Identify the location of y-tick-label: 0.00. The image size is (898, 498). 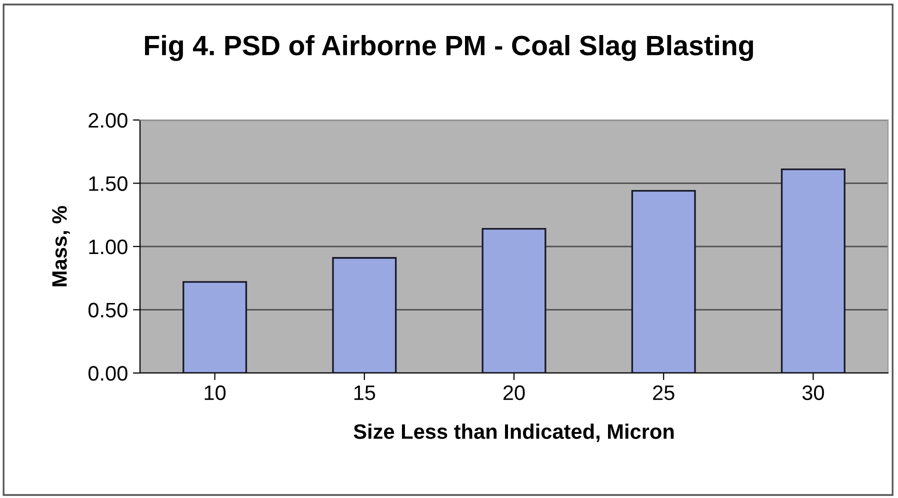
(108, 373).